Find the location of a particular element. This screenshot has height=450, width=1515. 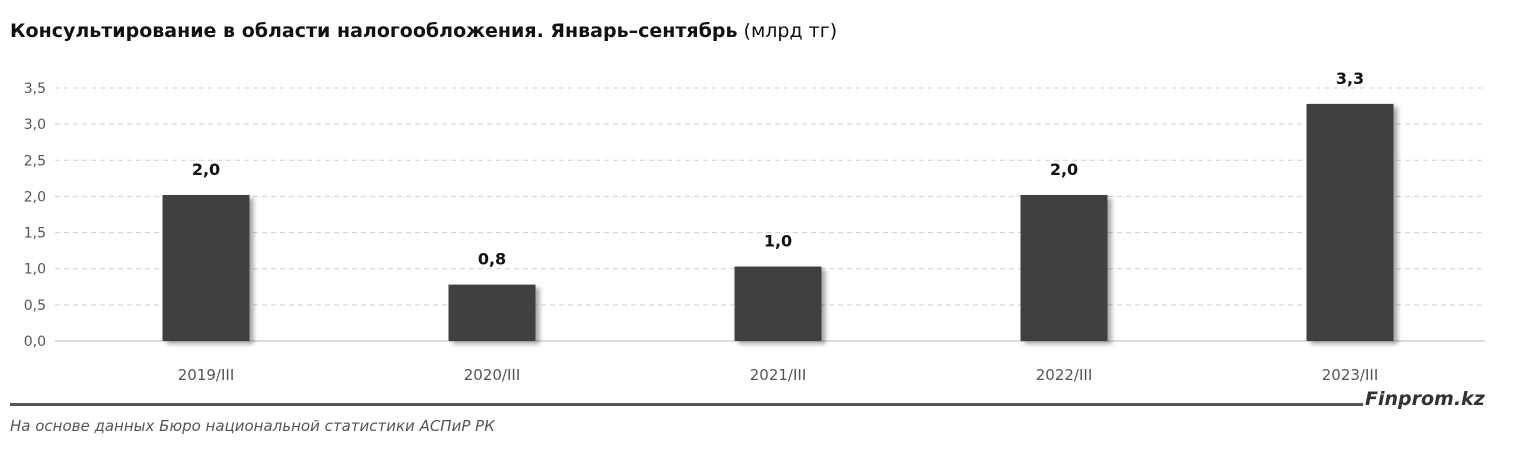

x-tick-label: 2019/III is located at coordinates (206, 375).